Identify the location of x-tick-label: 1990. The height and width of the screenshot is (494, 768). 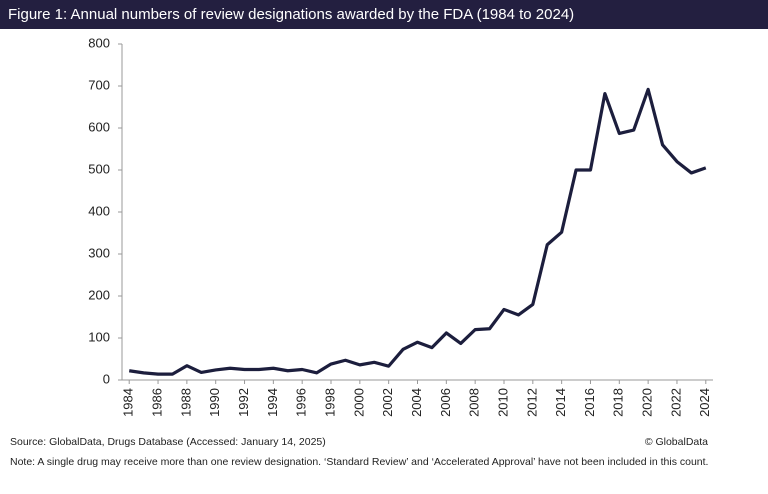
(214, 402).